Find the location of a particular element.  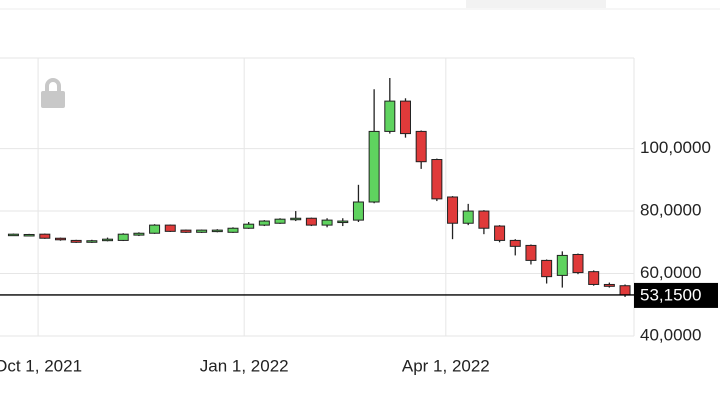

y-tick-label: 80,0000 is located at coordinates (670, 210).